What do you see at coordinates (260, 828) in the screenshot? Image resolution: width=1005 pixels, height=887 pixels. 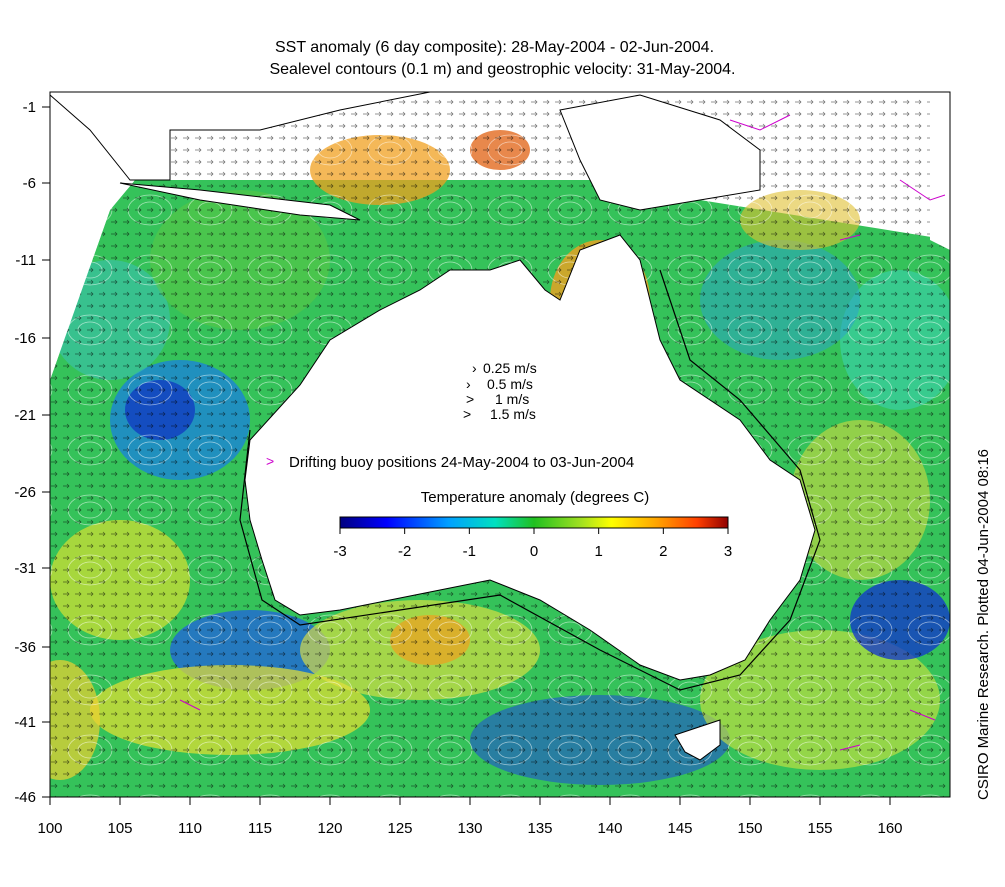 I see `x-tick-label: 115` at bounding box center [260, 828].